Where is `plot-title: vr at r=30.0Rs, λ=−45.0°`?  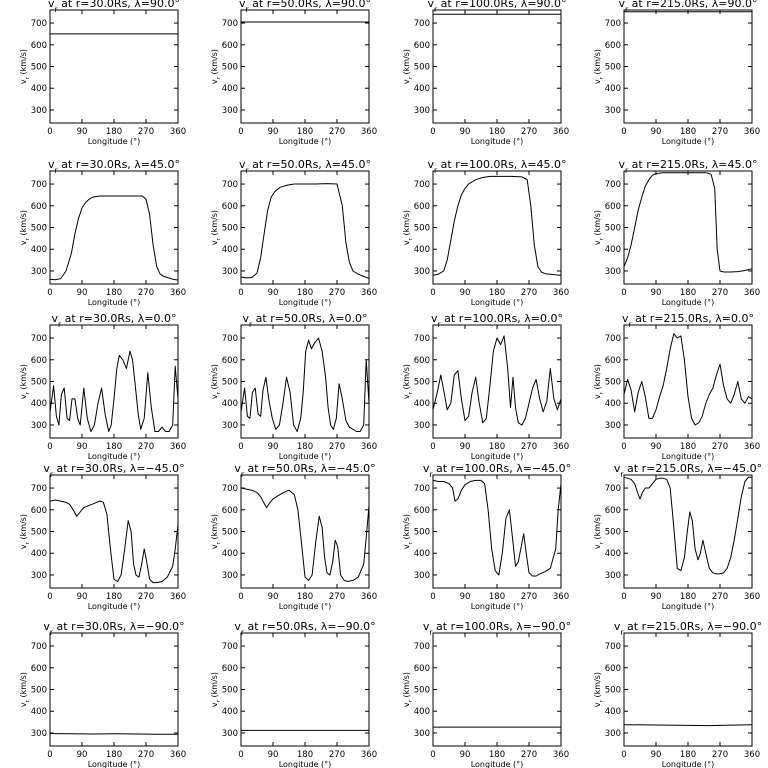
plot-title: vr at r=30.0Rs, λ=−45.0° is located at coordinates (113, 470).